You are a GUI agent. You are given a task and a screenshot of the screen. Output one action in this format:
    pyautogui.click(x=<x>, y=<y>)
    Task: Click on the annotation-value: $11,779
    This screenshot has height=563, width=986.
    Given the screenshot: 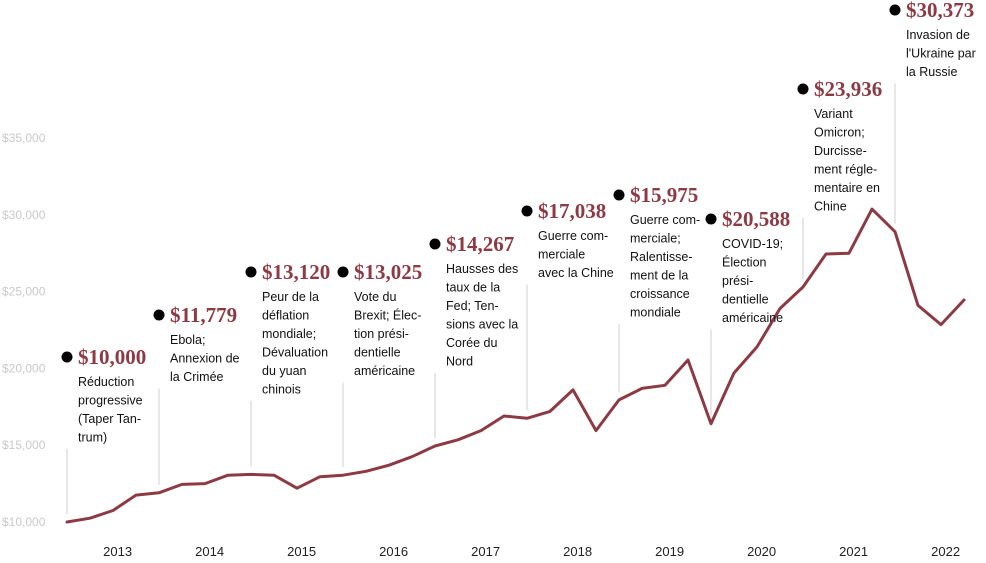 What is the action you would take?
    pyautogui.click(x=203, y=315)
    